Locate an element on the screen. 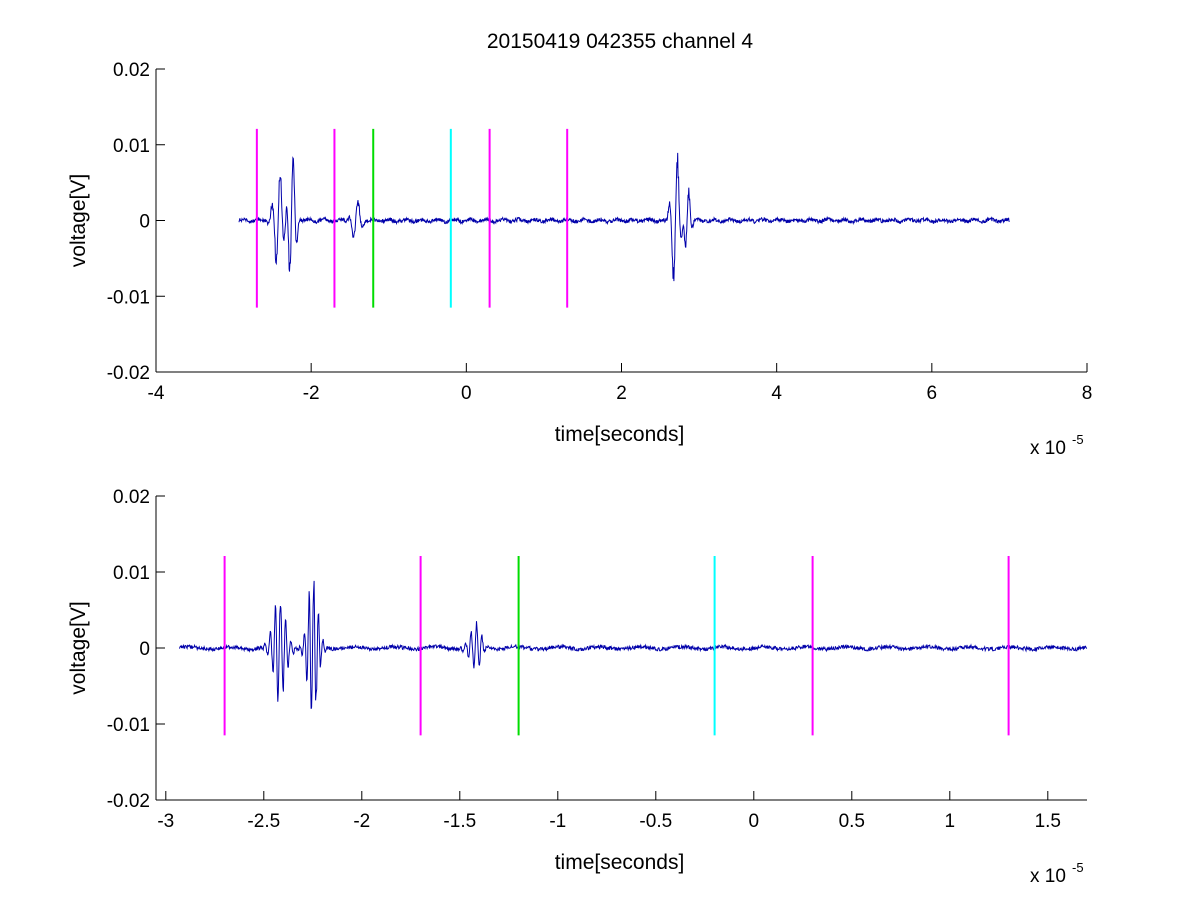 The image size is (1200, 901). x-tick-label: -1 is located at coordinates (557, 821).